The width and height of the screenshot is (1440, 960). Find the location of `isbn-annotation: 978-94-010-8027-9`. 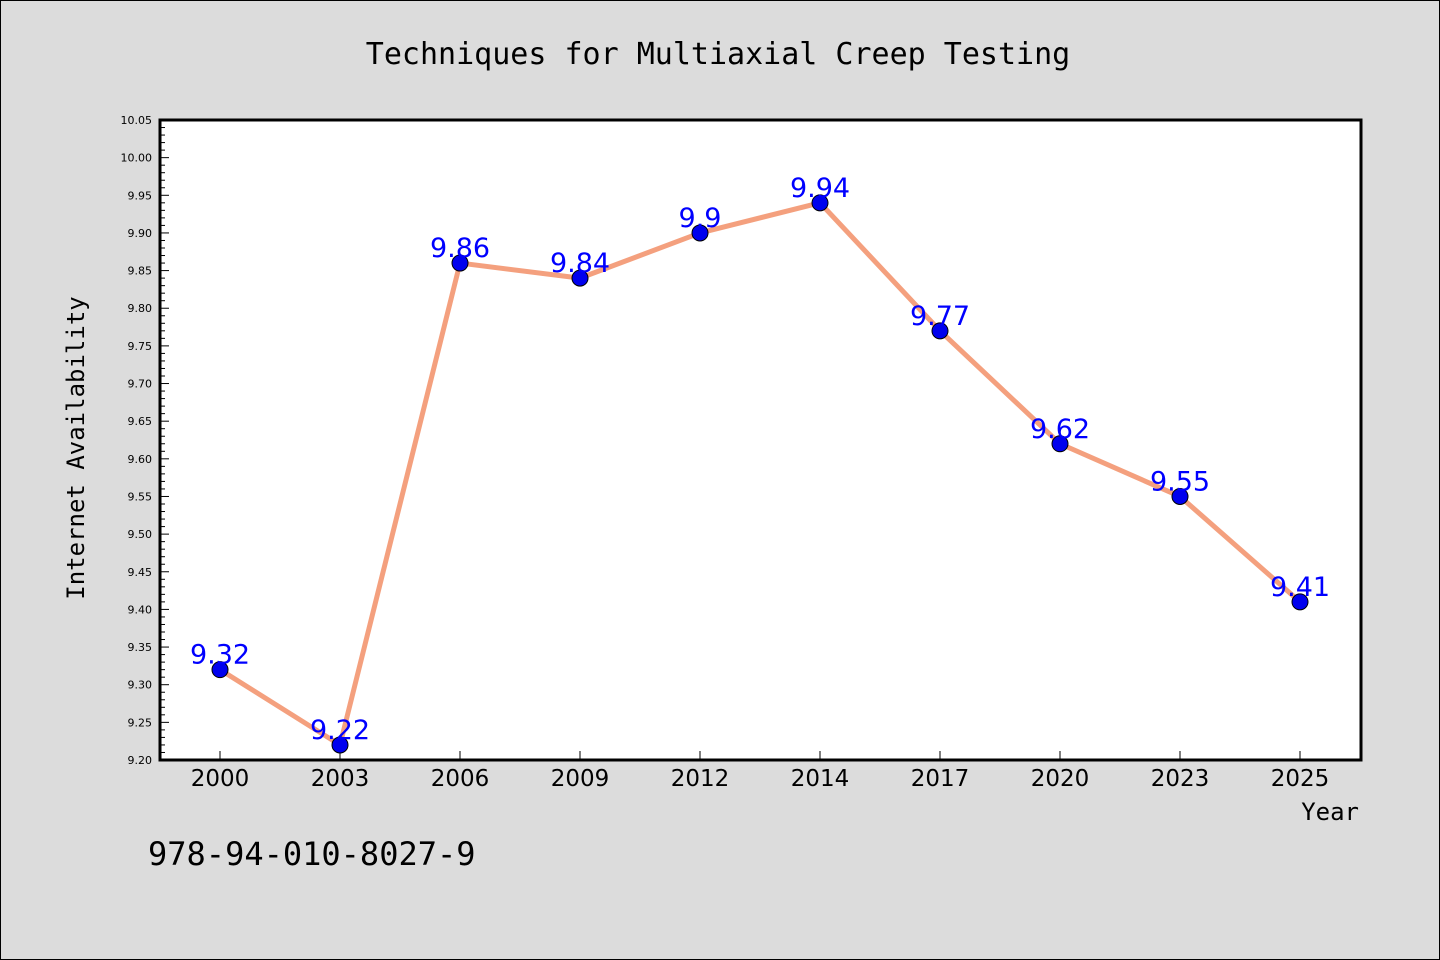

isbn-annotation: 978-94-010-8027-9 is located at coordinates (312, 854).